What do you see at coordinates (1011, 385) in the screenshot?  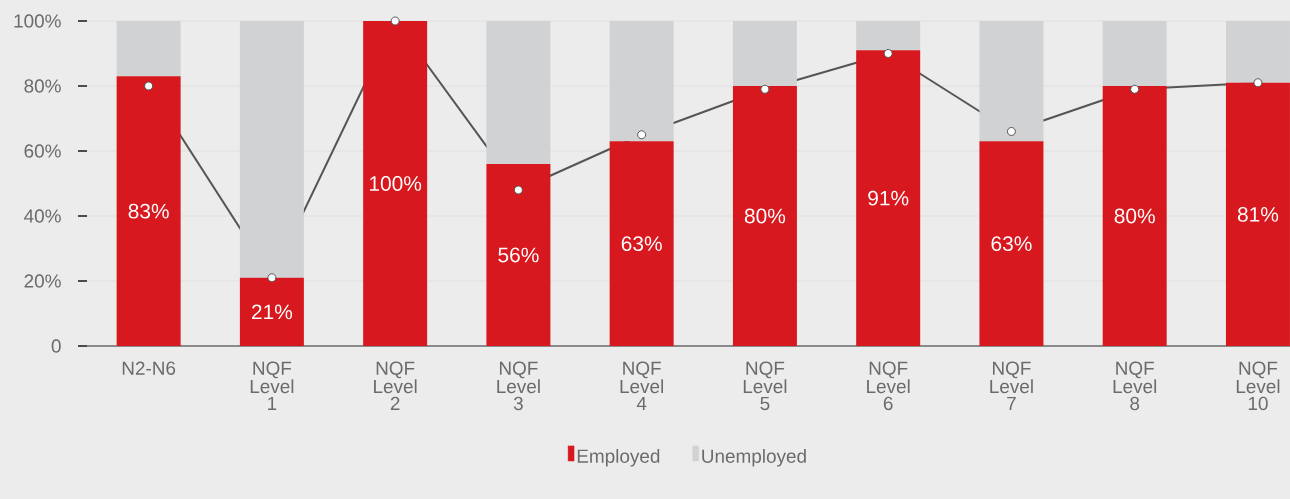 I see `x-tick-label: NQF Level 7` at bounding box center [1011, 385].